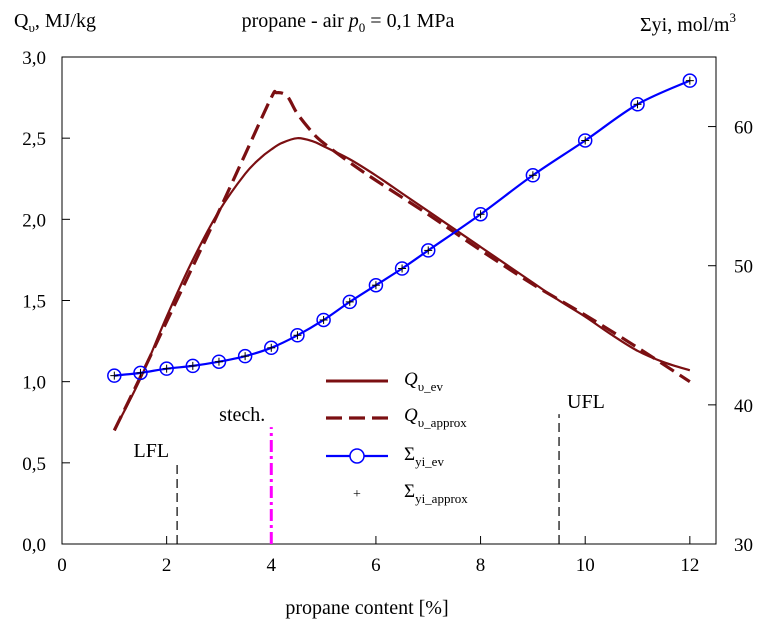 The width and height of the screenshot is (784, 624). What do you see at coordinates (34, 139) in the screenshot?
I see `y-left-tick-label: 2,5` at bounding box center [34, 139].